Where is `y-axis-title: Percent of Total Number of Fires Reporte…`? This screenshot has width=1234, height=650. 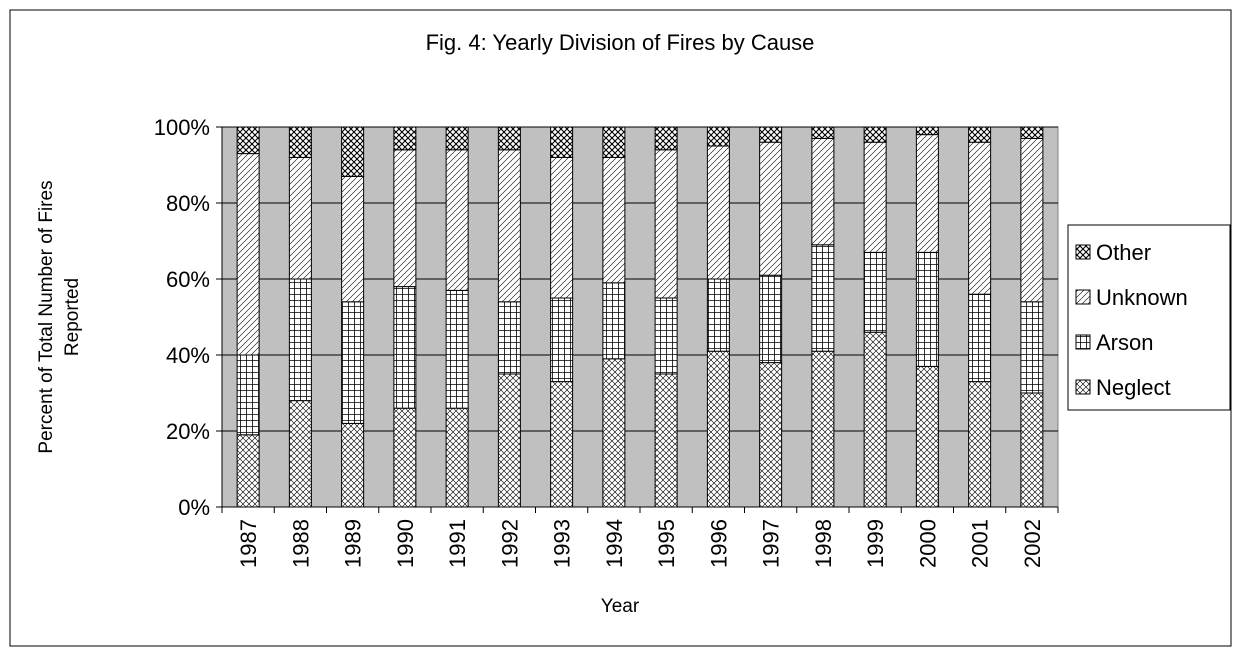
y-axis-title: Percent of Total Number of Fires Reporte… is located at coordinates (59, 316).